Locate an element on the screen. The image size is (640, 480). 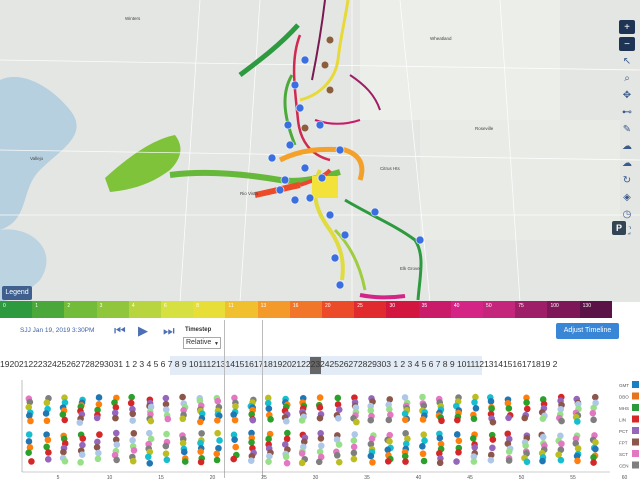
scale-label: 35 is located at coordinates (424, 306).